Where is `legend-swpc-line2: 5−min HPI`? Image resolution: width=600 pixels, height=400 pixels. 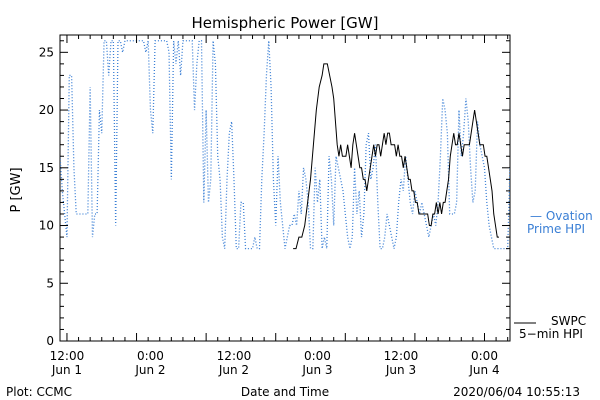 legend-swpc-line2: 5−min HPI is located at coordinates (551, 334).